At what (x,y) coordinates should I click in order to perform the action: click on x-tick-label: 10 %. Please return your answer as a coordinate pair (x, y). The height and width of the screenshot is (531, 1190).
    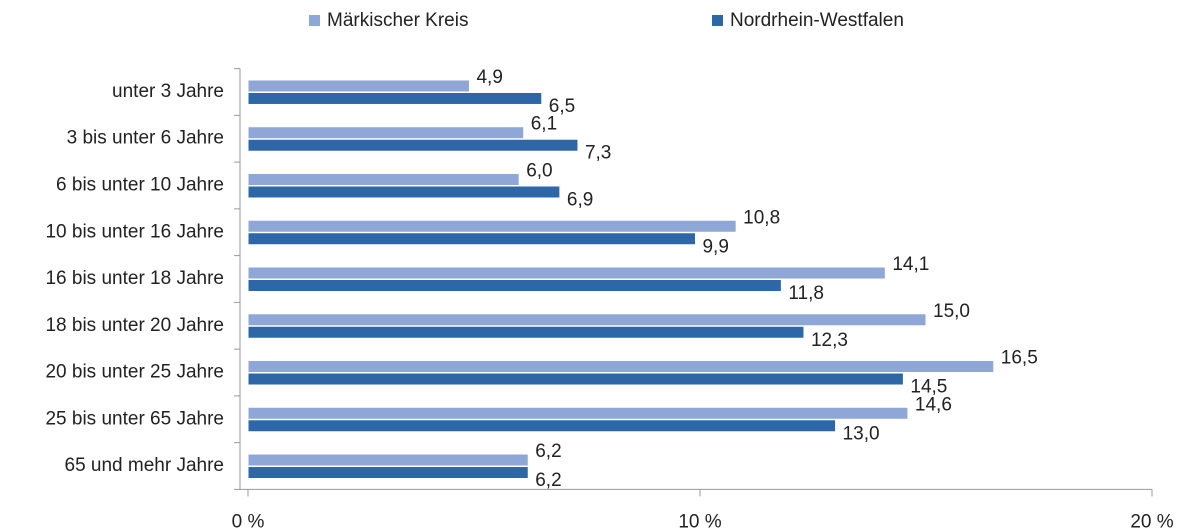
    Looking at the image, I should click on (699, 521).